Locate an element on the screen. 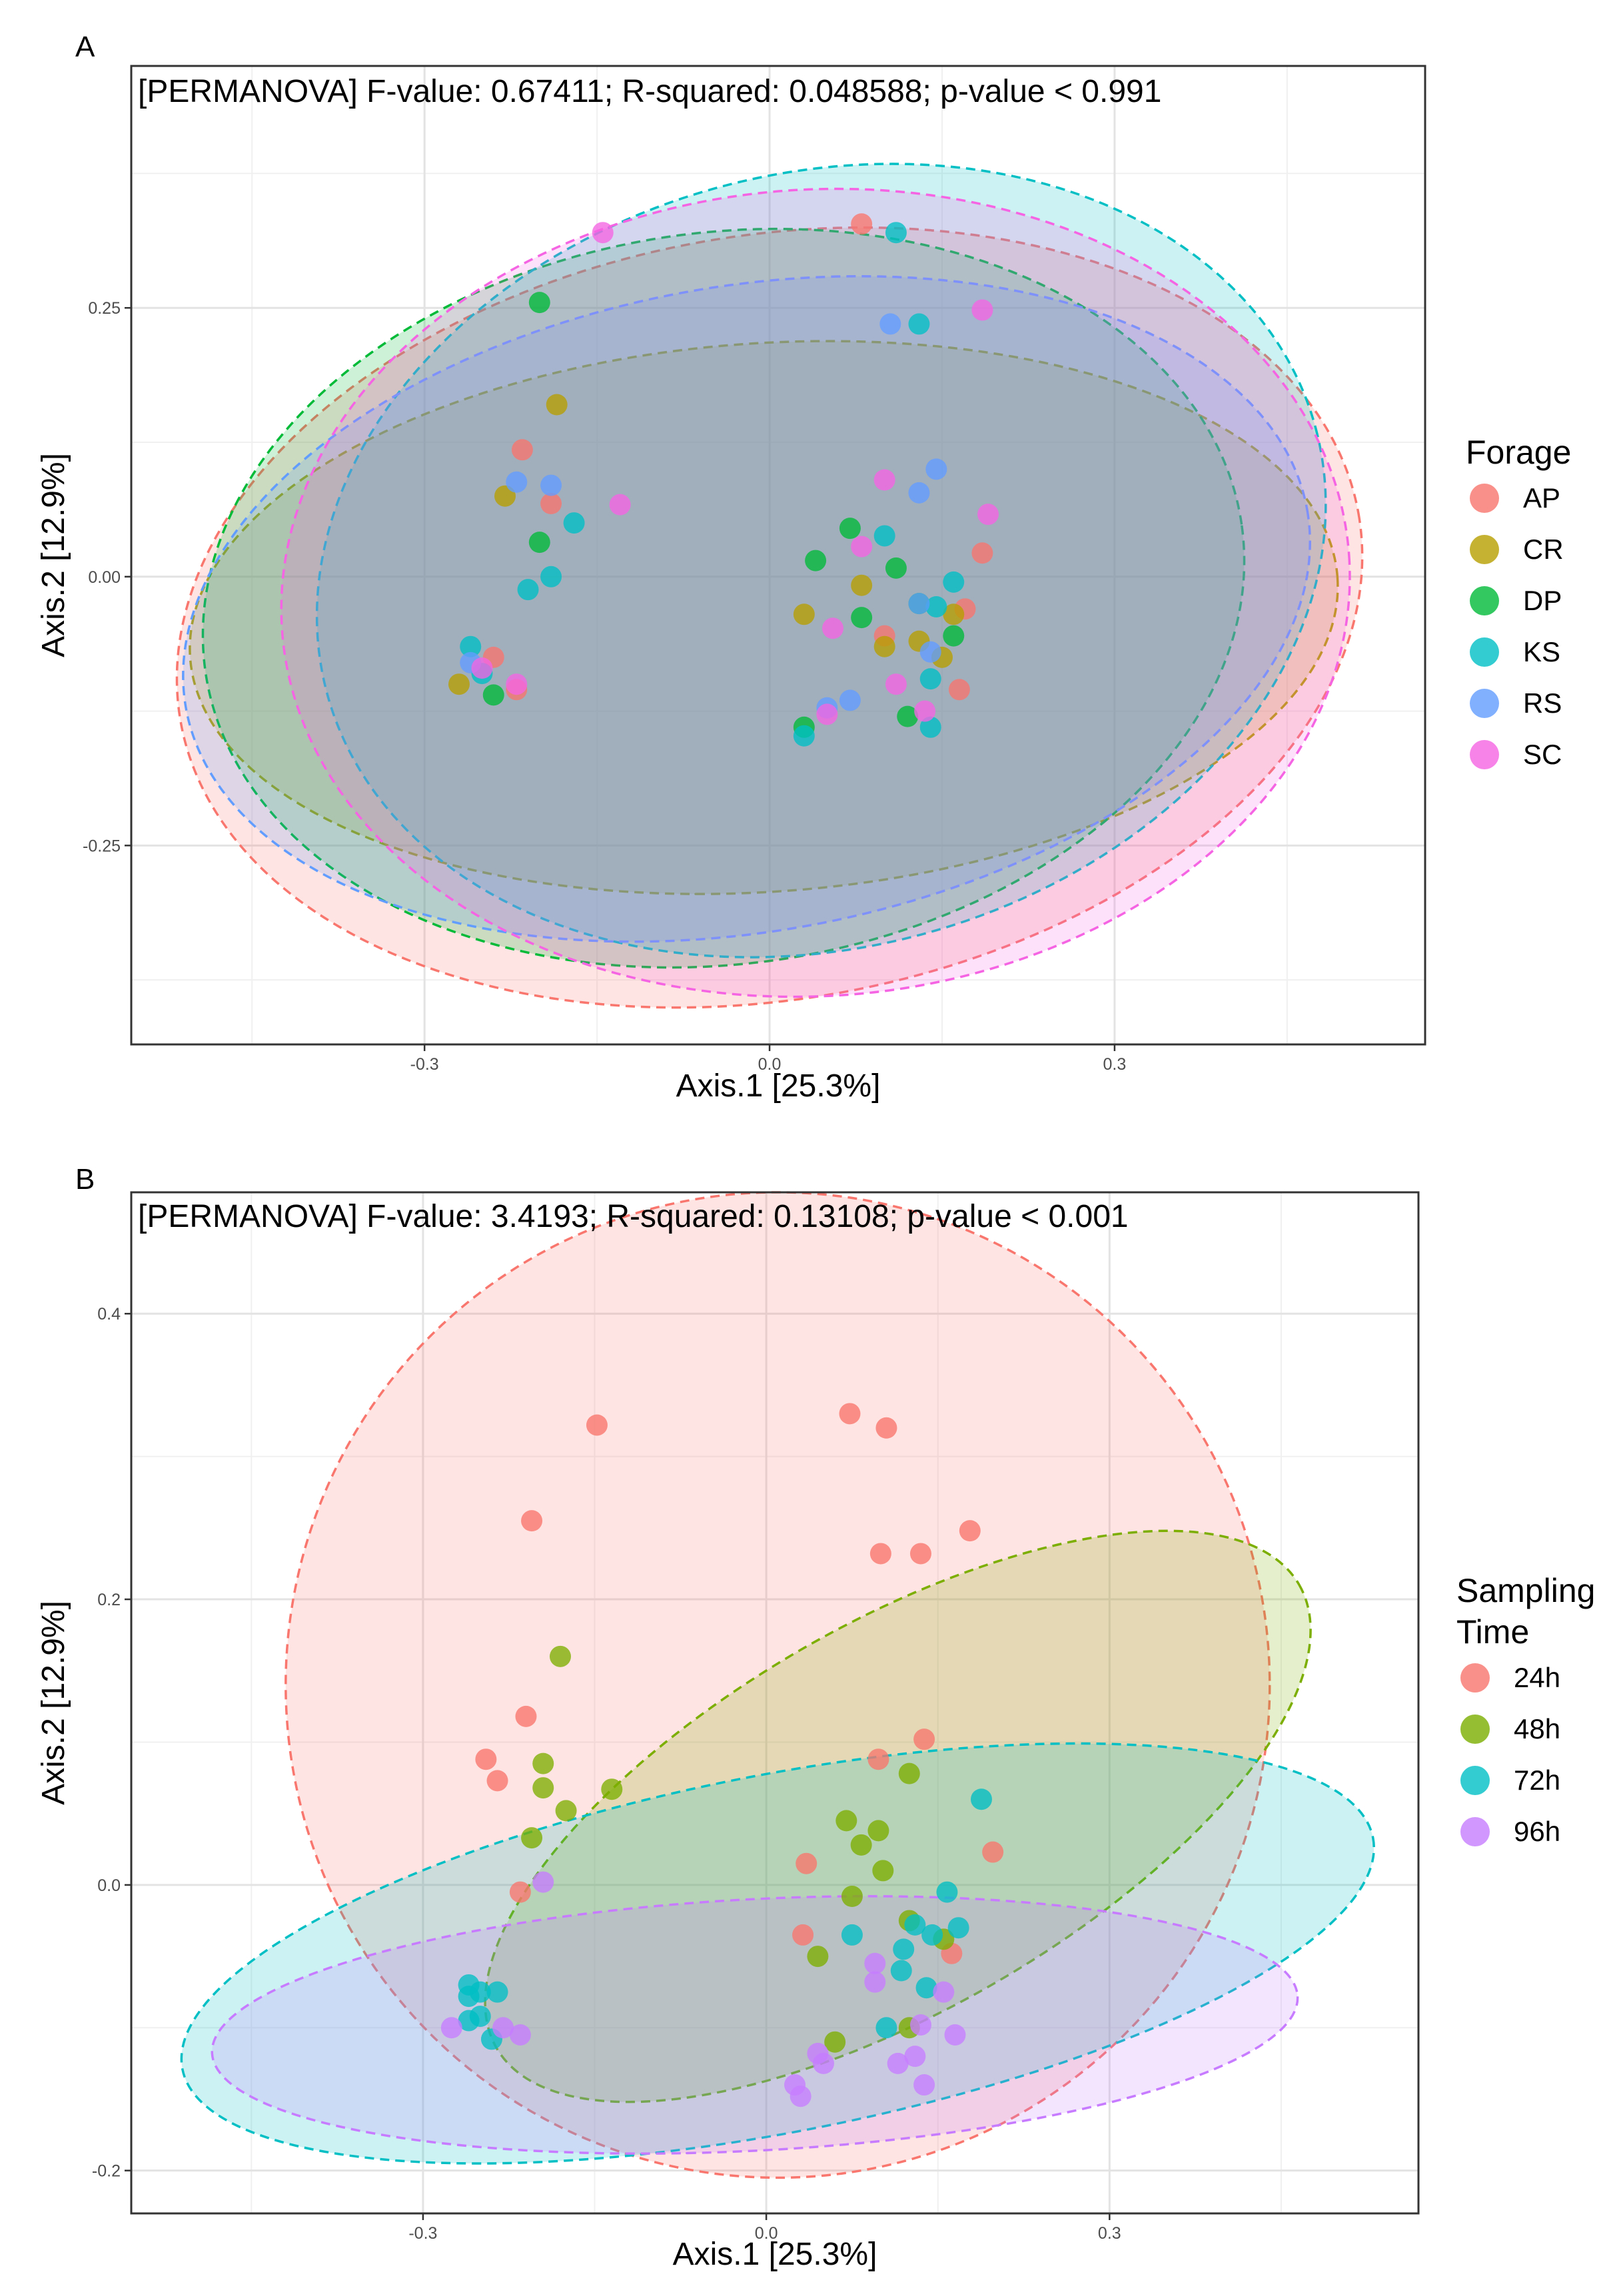 This screenshot has width=1623, height=2296. legend-label: 24h is located at coordinates (1537, 1677).